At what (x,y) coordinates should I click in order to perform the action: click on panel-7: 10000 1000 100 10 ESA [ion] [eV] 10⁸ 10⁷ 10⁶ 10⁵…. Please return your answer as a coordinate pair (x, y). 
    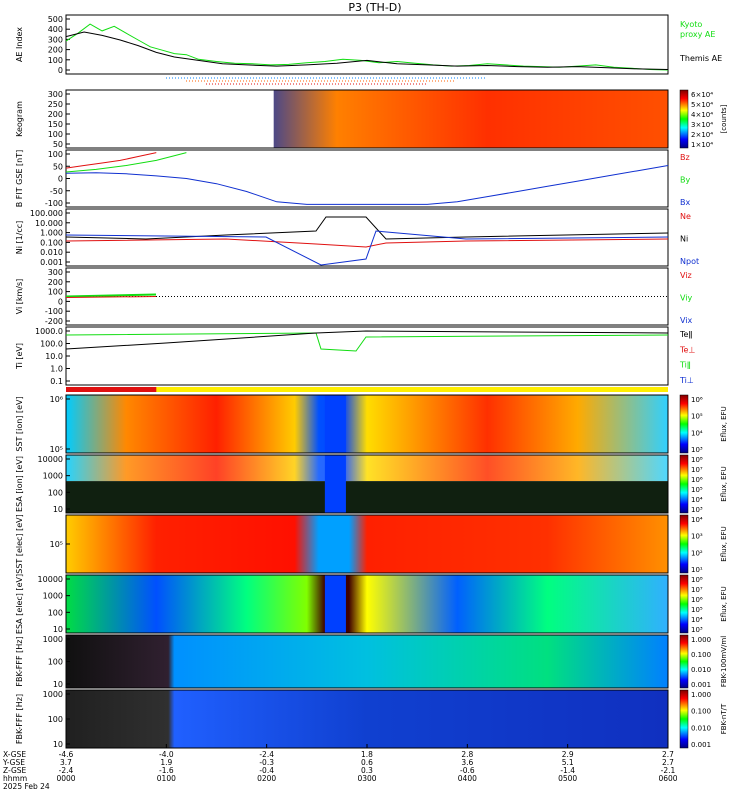
    Looking at the image, I should click on (371, 484).